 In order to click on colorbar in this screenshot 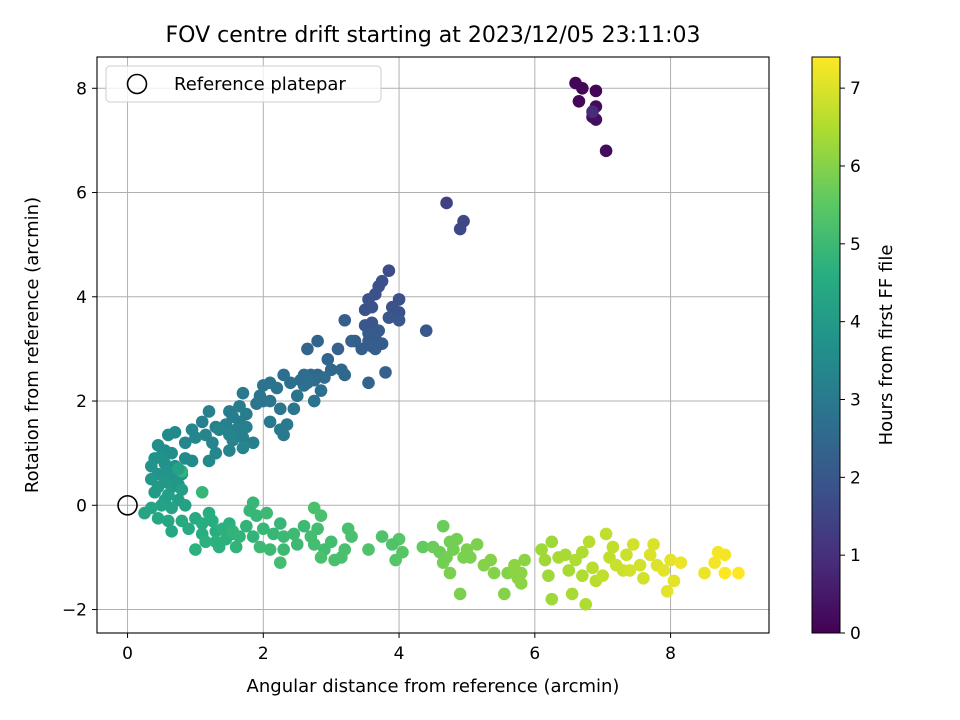, I will do `click(826, 345)`.